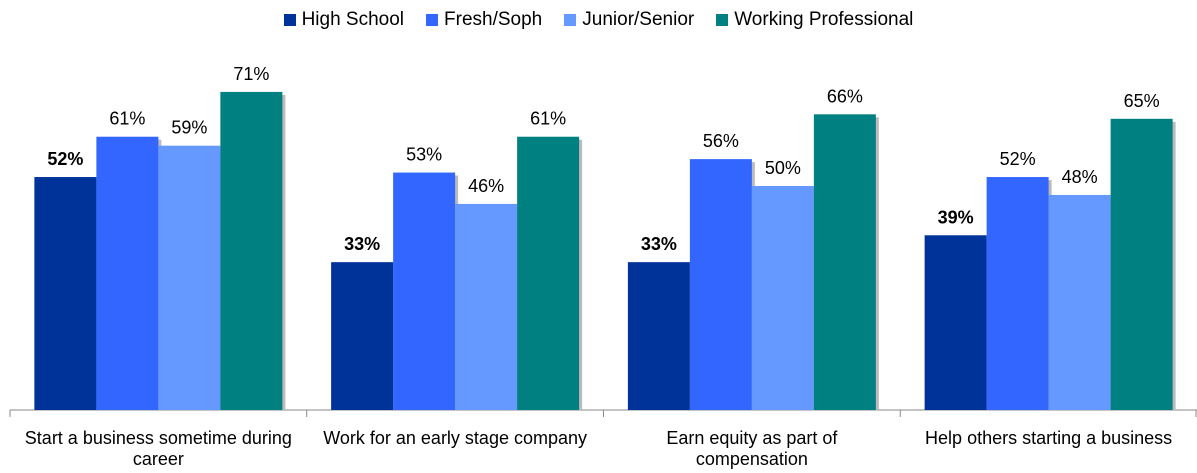  What do you see at coordinates (956, 217) in the screenshot?
I see `data-label: 39%` at bounding box center [956, 217].